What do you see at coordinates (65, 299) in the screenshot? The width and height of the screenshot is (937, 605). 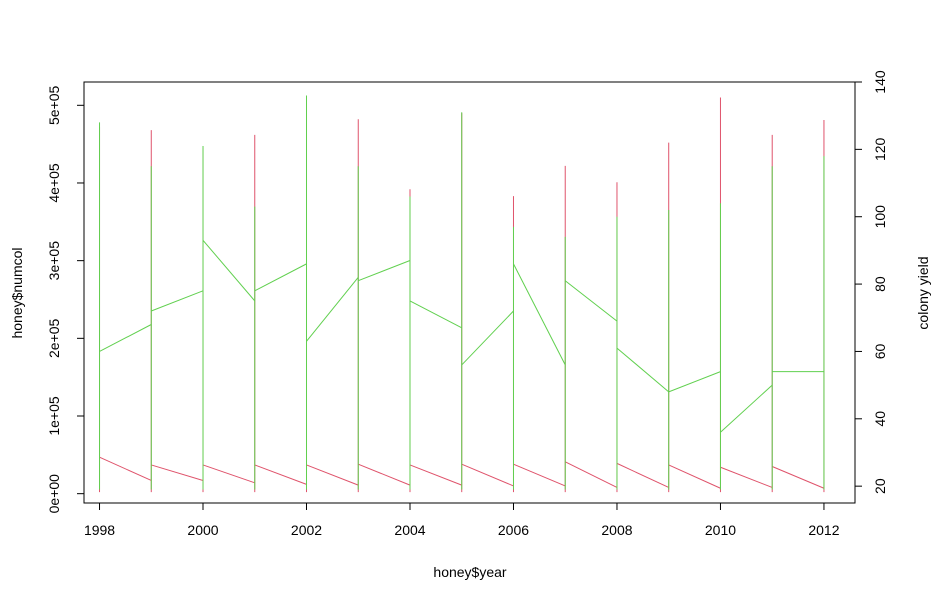 I see `y-axis-left: 0e+00 1e+05 2e+05 3e+05 4e+05 5e+05` at bounding box center [65, 299].